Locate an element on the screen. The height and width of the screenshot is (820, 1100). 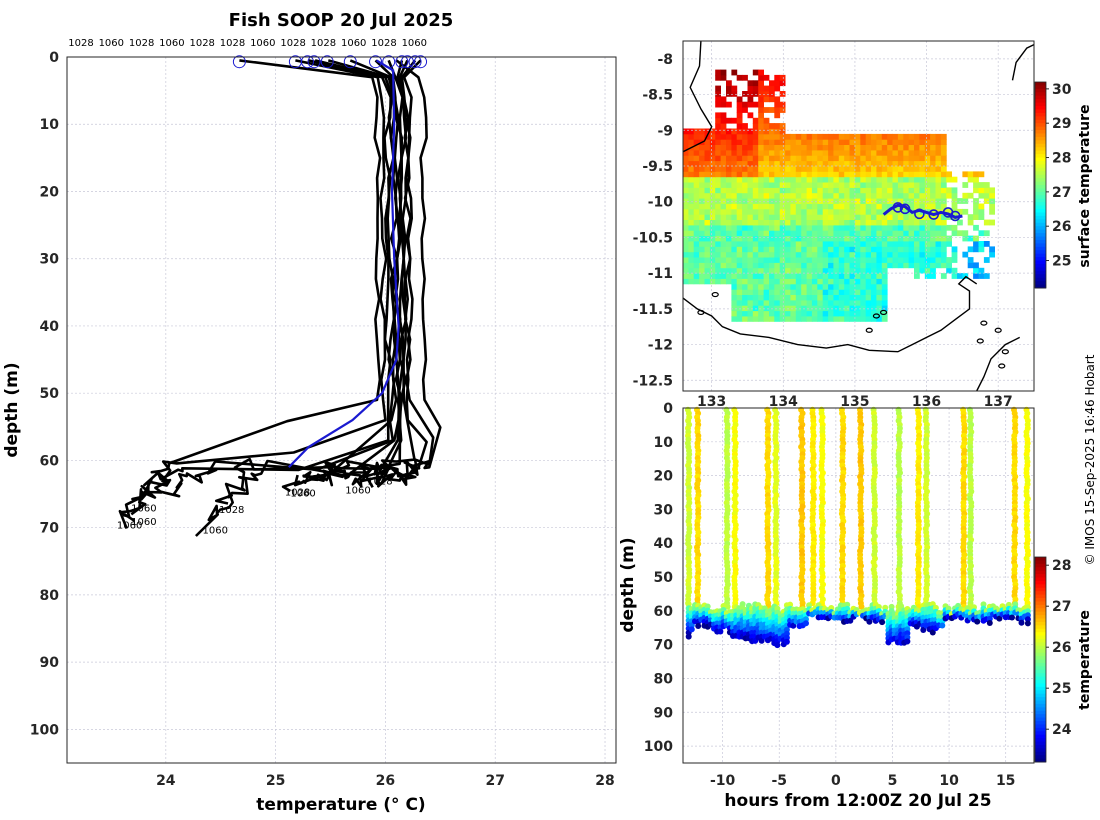
section-colorbar-tick-label: 27 is located at coordinates (1061, 607).